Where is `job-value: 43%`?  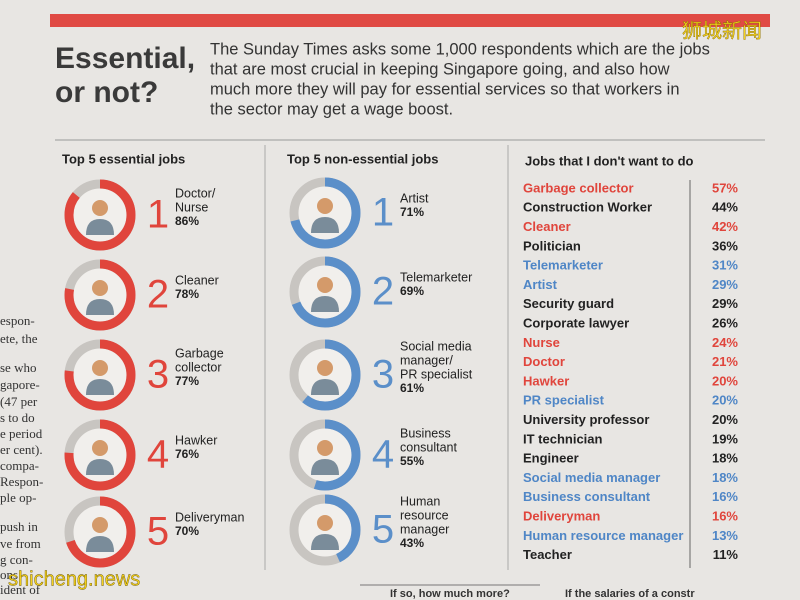
job-value: 43% is located at coordinates (412, 543).